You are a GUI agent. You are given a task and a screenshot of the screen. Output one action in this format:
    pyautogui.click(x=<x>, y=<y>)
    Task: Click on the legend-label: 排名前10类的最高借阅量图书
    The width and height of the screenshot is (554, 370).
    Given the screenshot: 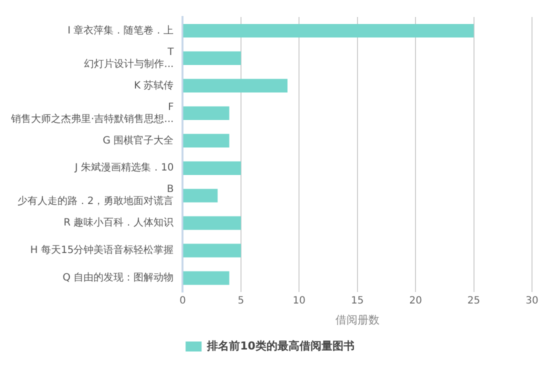 What is the action you would take?
    pyautogui.click(x=280, y=345)
    